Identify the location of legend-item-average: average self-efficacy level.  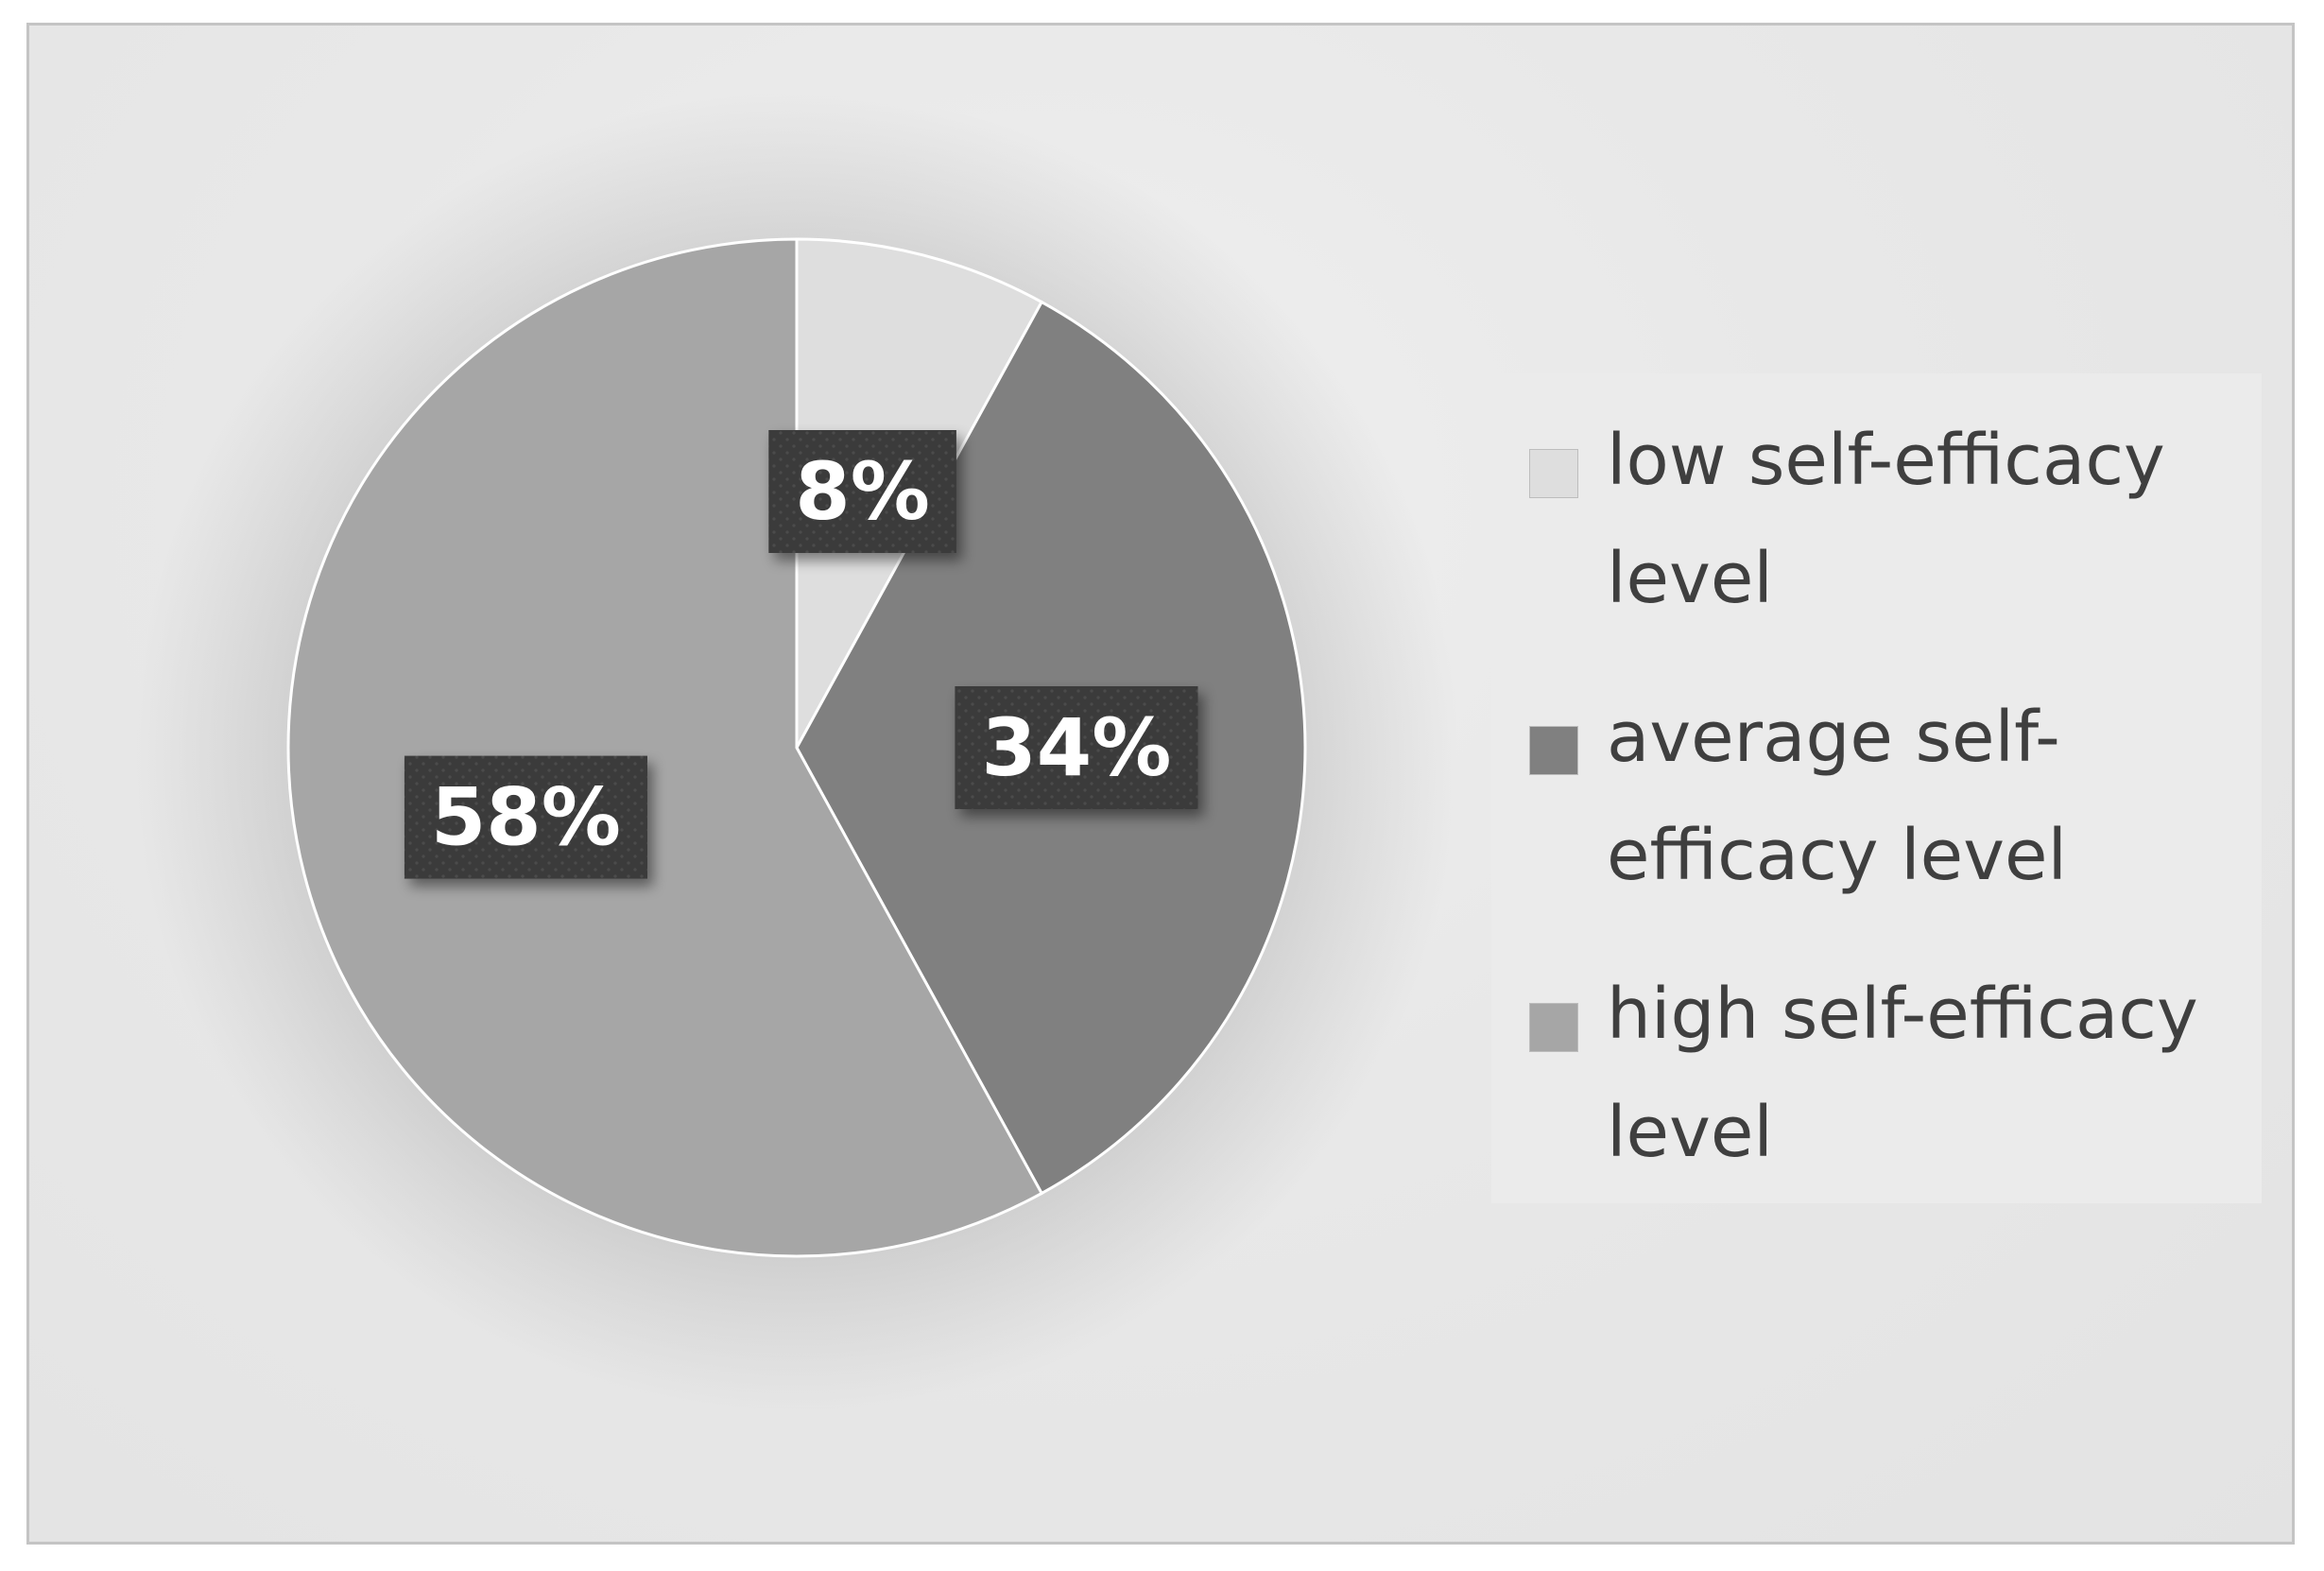
(1896, 827).